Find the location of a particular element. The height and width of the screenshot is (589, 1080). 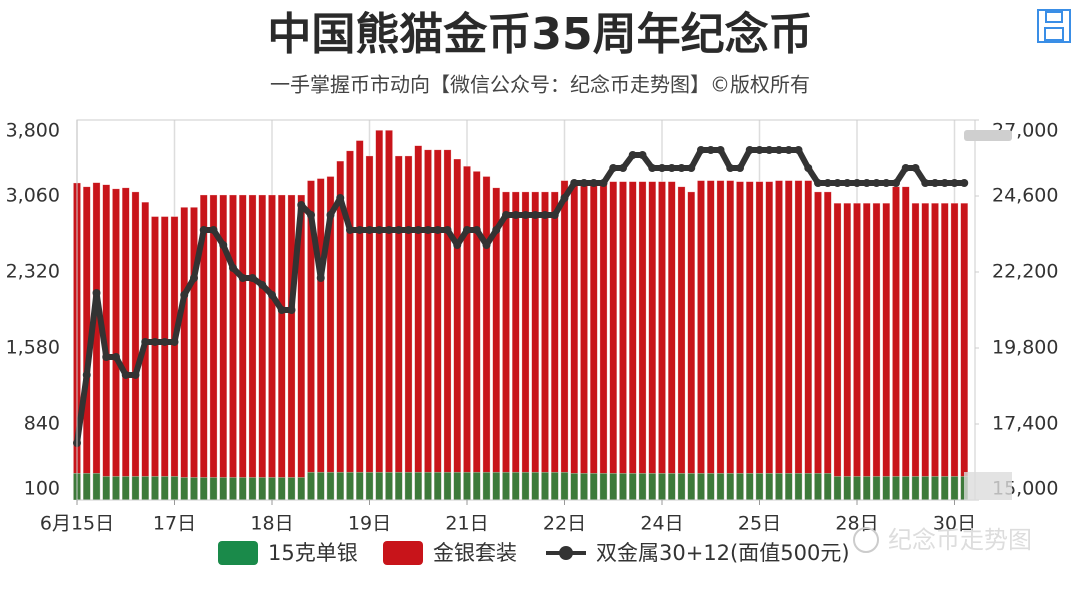

x-tick-label: 22日 is located at coordinates (564, 524).